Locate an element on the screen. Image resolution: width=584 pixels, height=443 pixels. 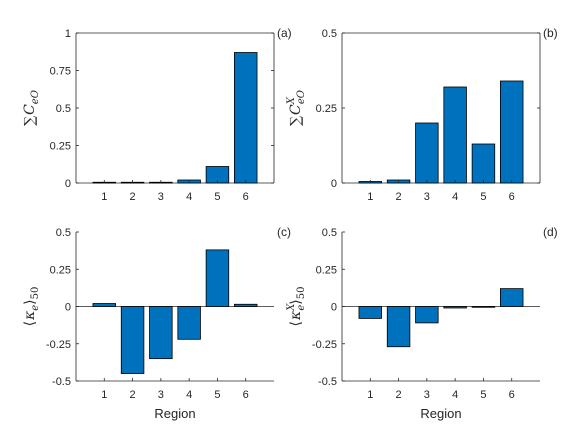
y-axis-label: ∑CXeO is located at coordinates (296, 108).